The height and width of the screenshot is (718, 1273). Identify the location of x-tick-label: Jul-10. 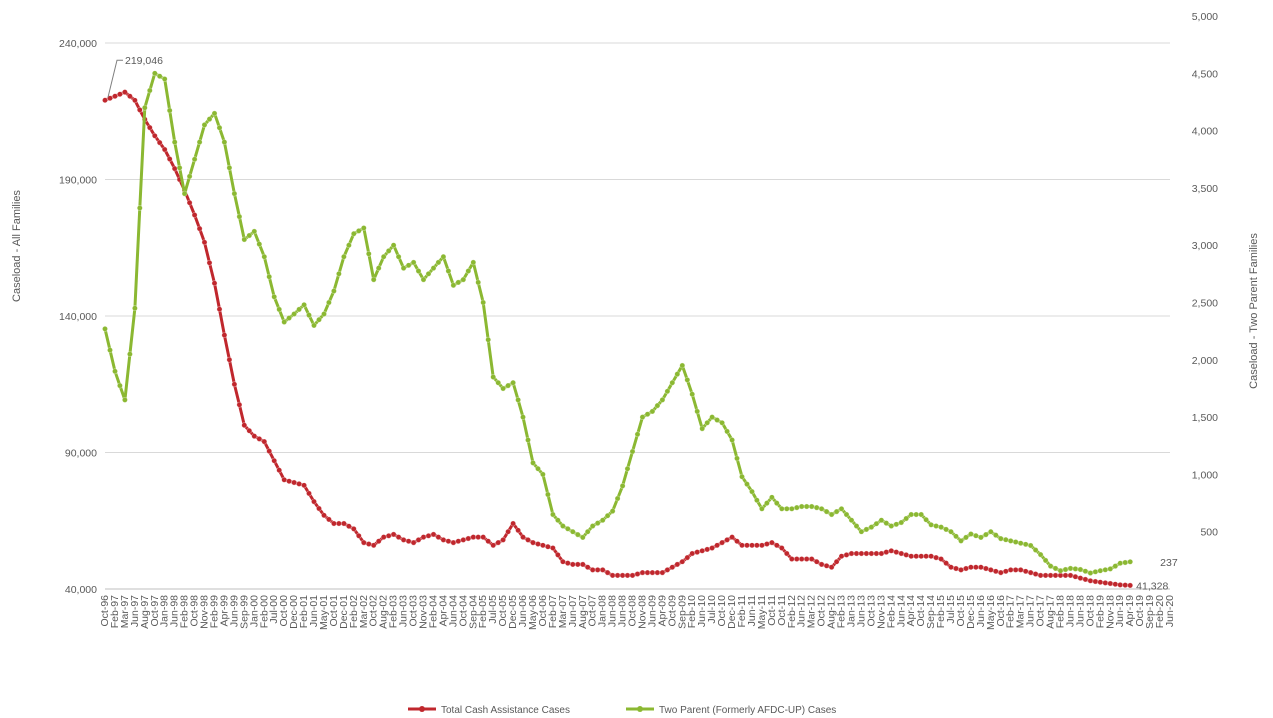
(712, 609).